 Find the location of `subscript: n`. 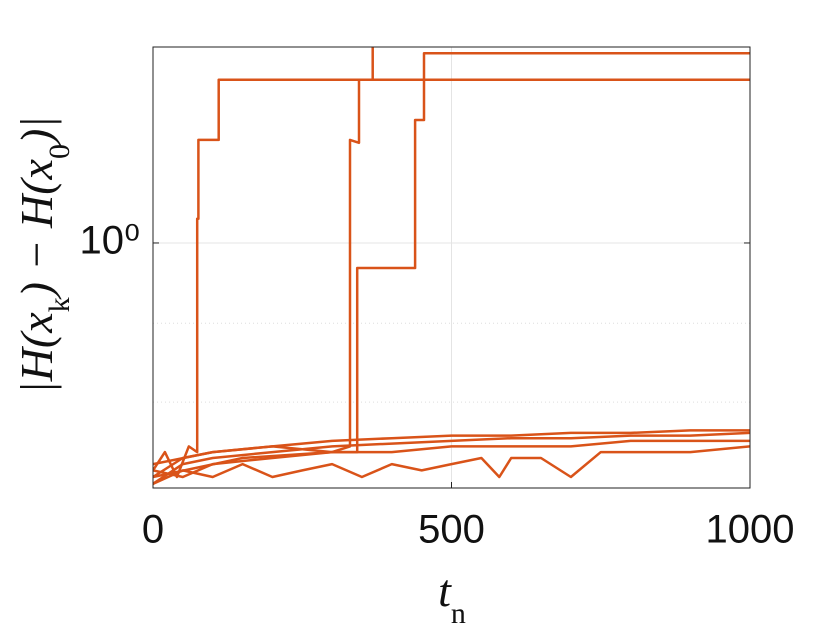

subscript: n is located at coordinates (458, 610).